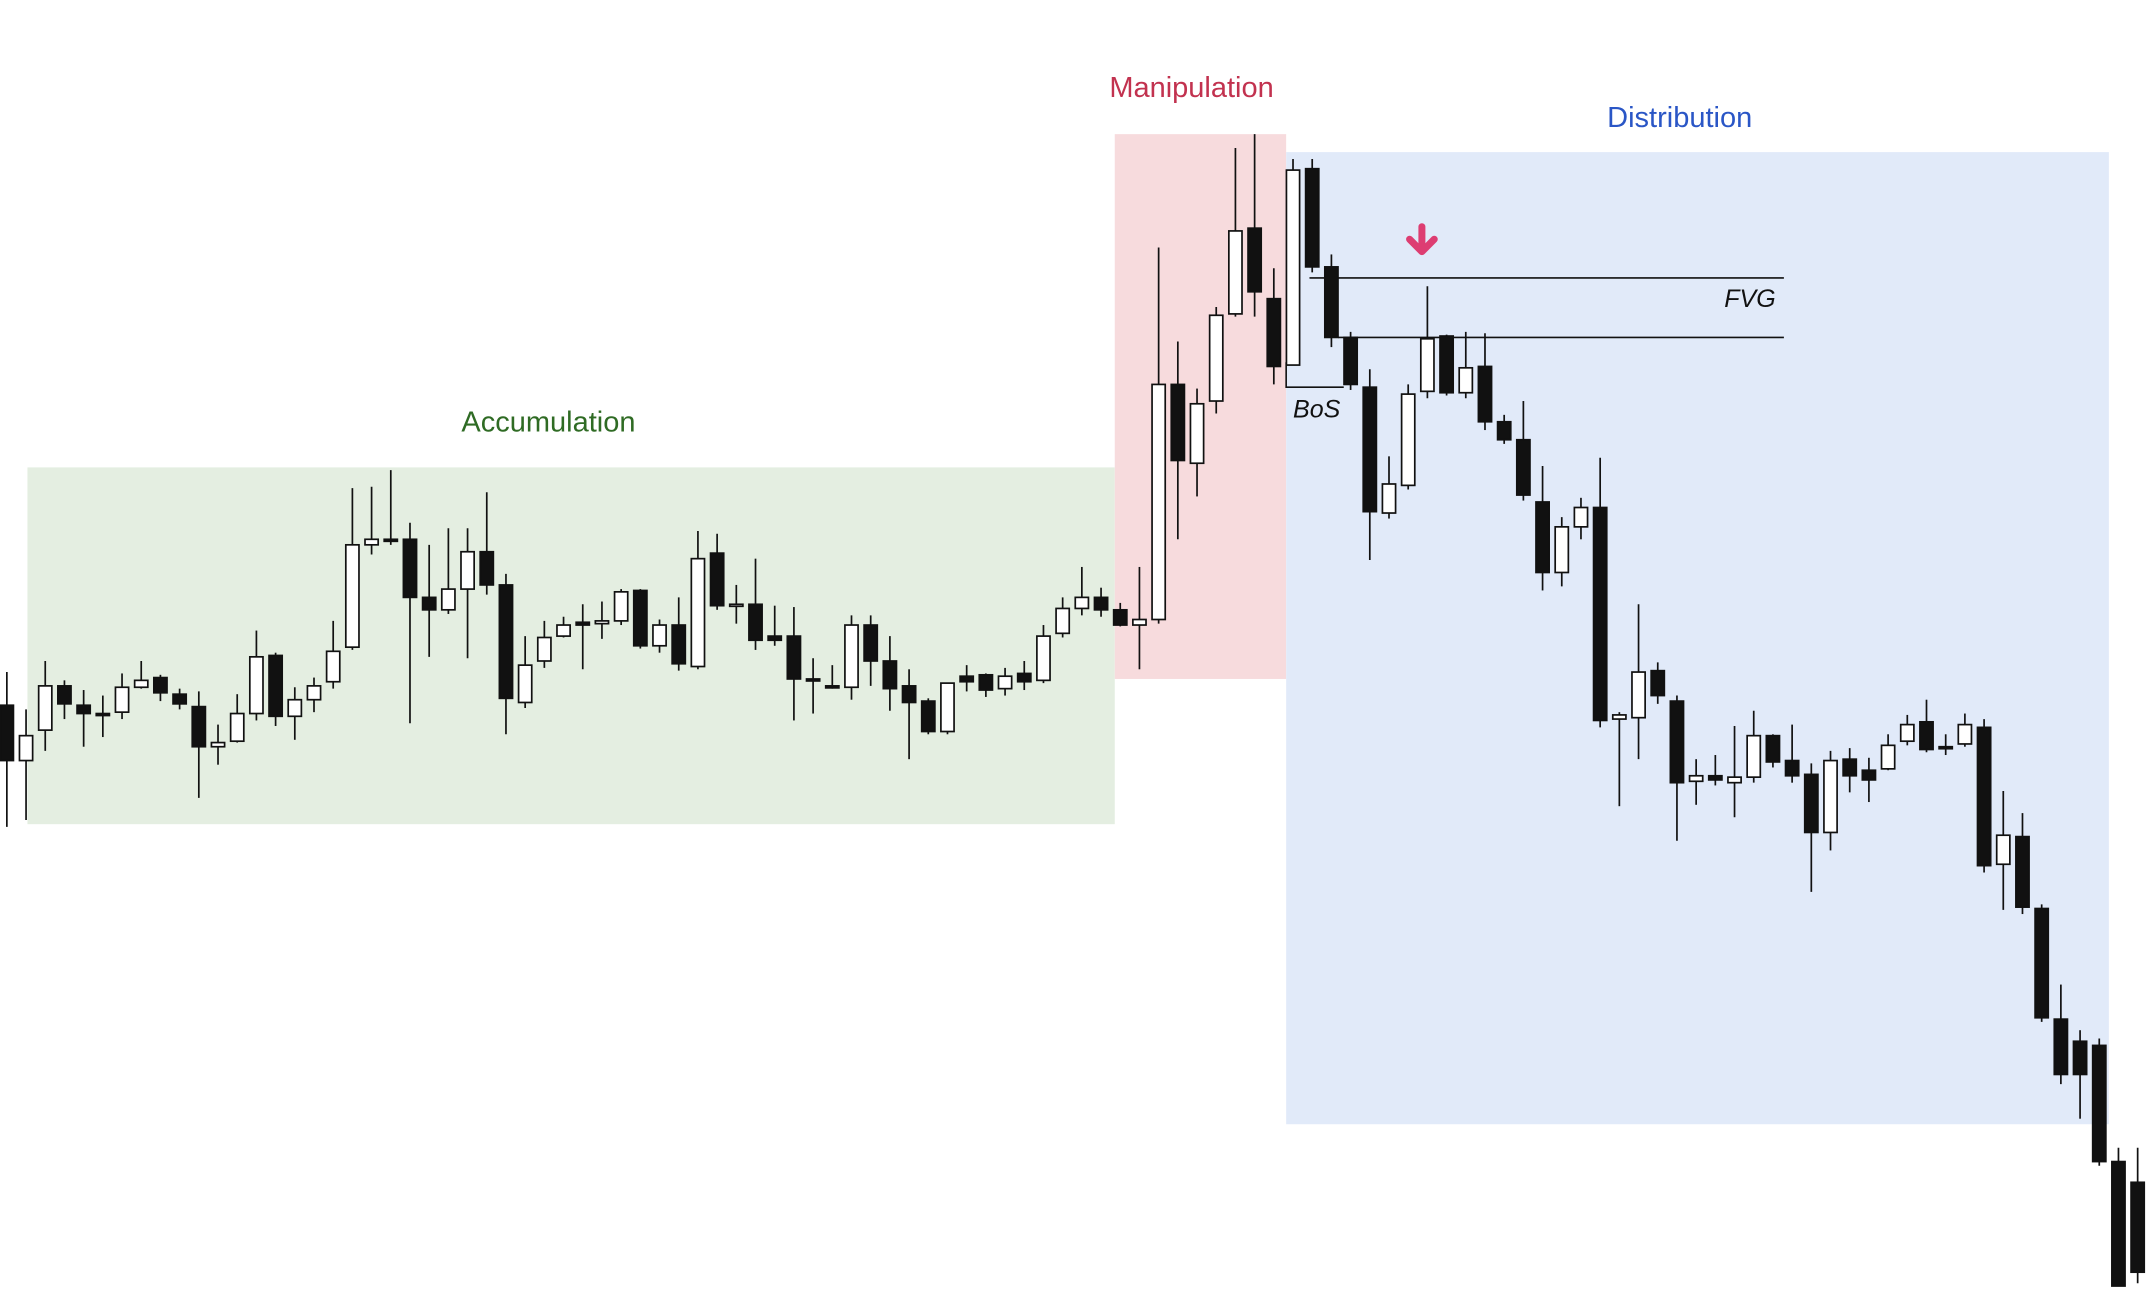 This screenshot has height=1304, width=2150. Describe the element at coordinates (548, 422) in the screenshot. I see `accumulation-label: Accumulation` at that location.